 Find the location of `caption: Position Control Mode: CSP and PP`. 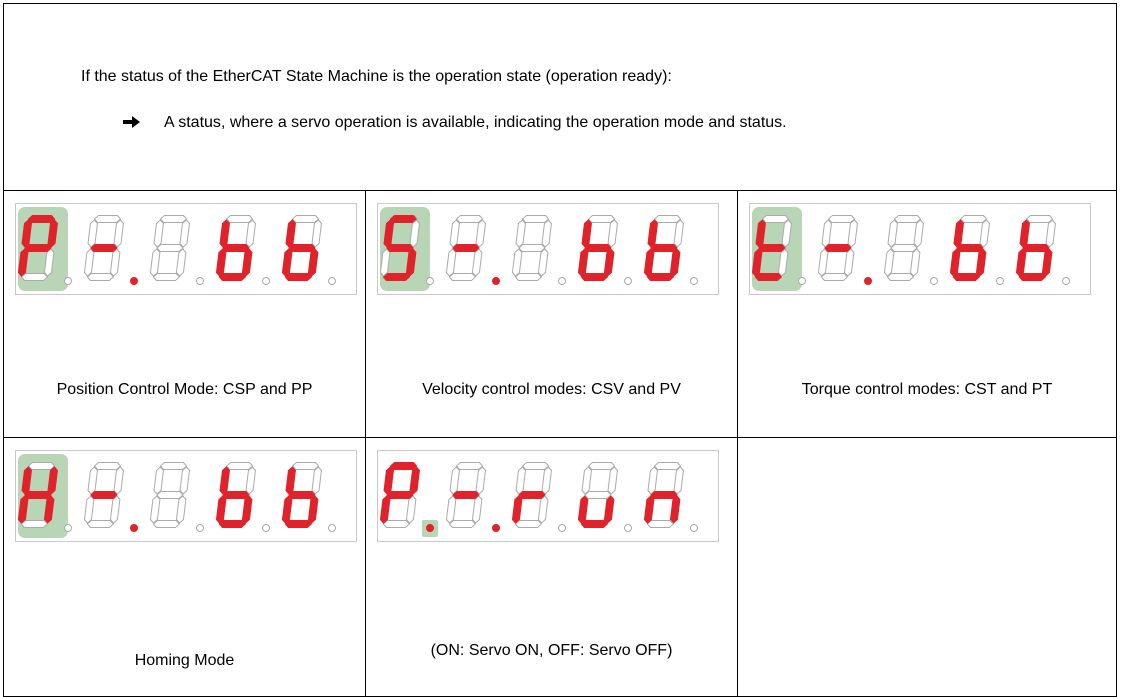

caption: Position Control Mode: CSP and PP is located at coordinates (184, 389).